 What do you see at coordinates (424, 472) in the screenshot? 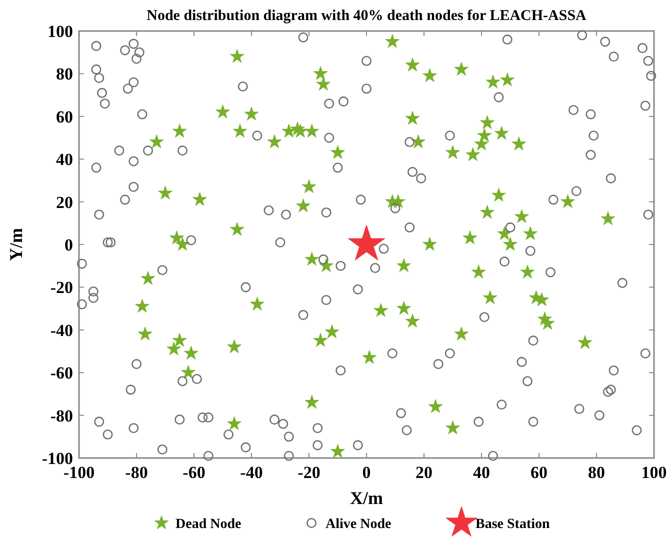
I see `x-tick-label: 20` at bounding box center [424, 472].